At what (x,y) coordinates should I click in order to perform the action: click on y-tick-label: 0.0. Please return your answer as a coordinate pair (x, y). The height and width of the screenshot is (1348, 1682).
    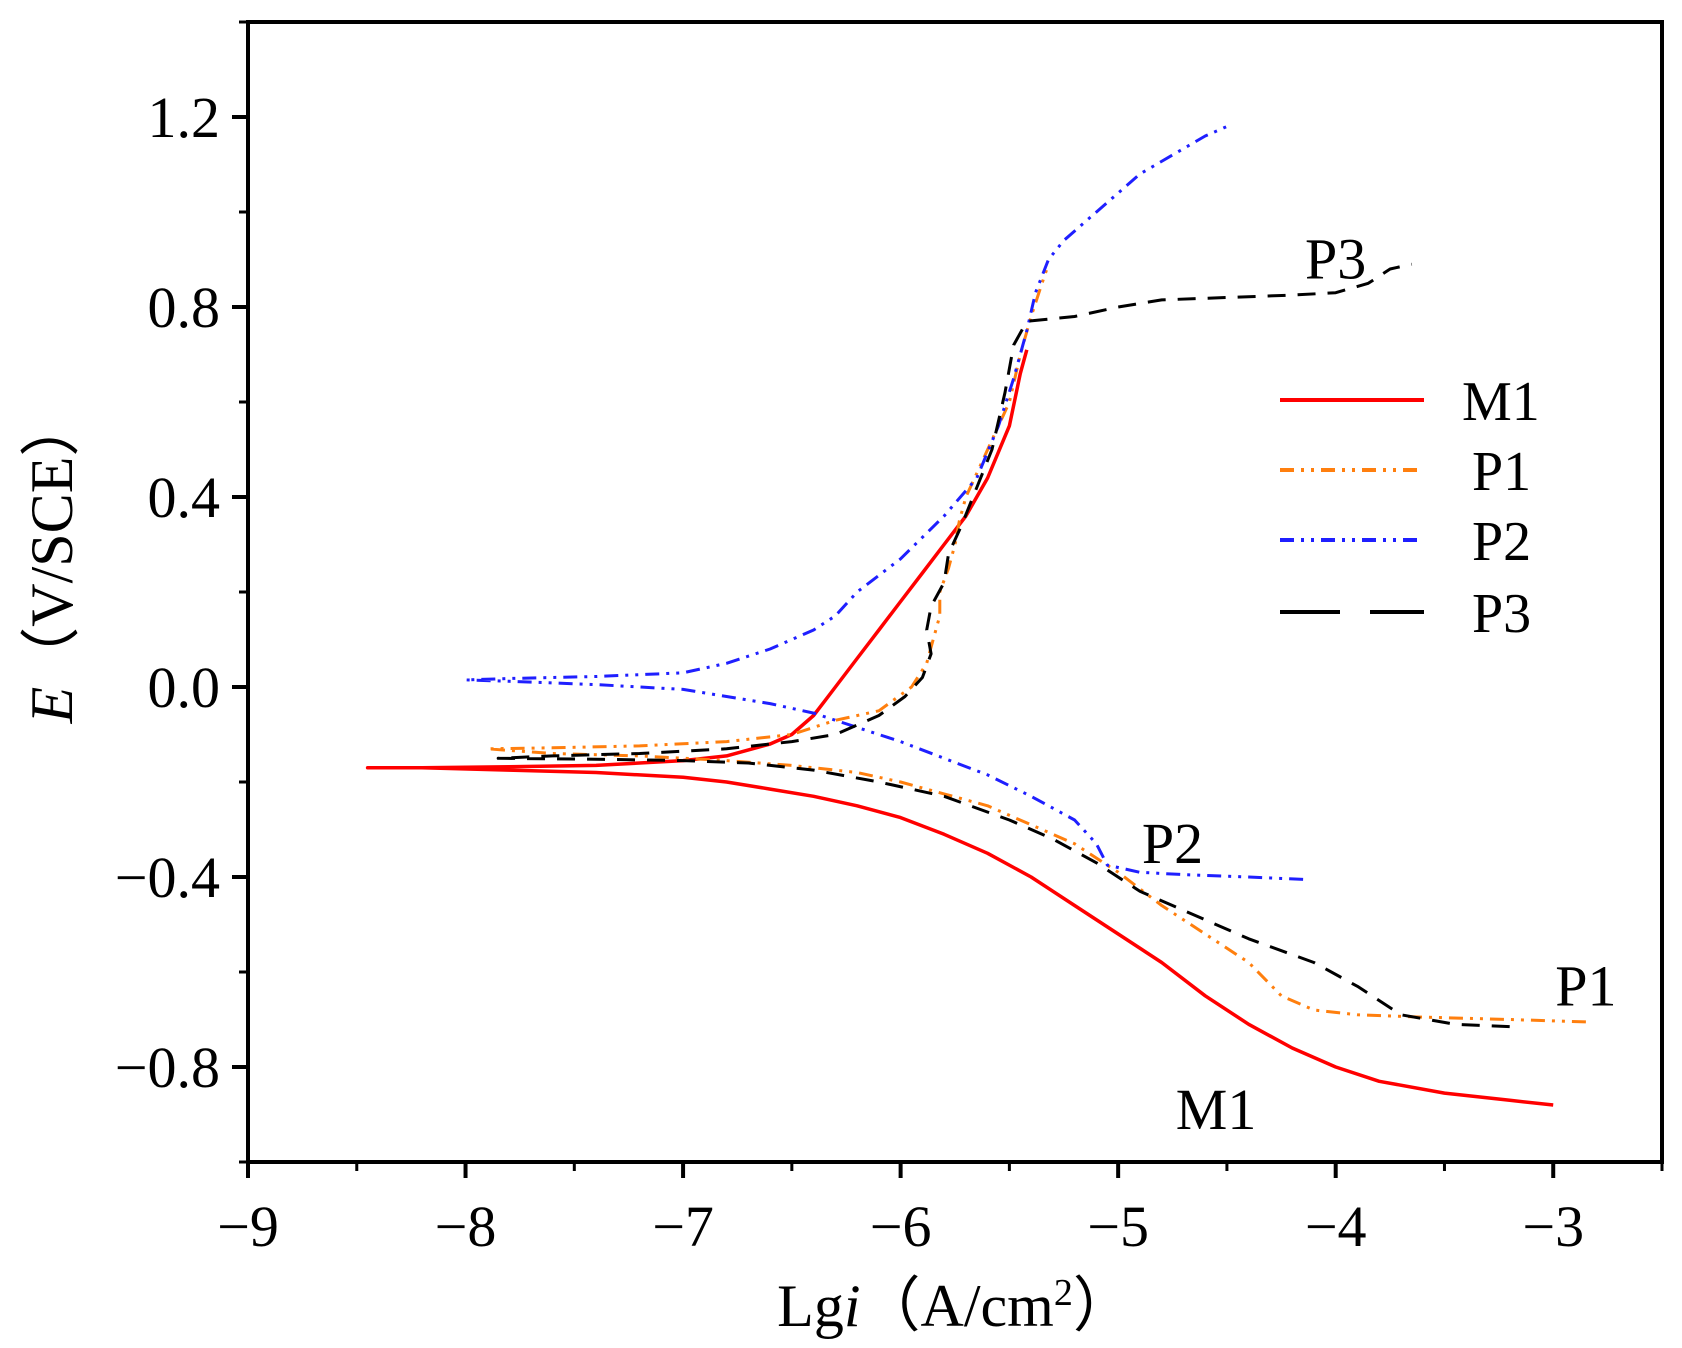
    Looking at the image, I should click on (184, 687).